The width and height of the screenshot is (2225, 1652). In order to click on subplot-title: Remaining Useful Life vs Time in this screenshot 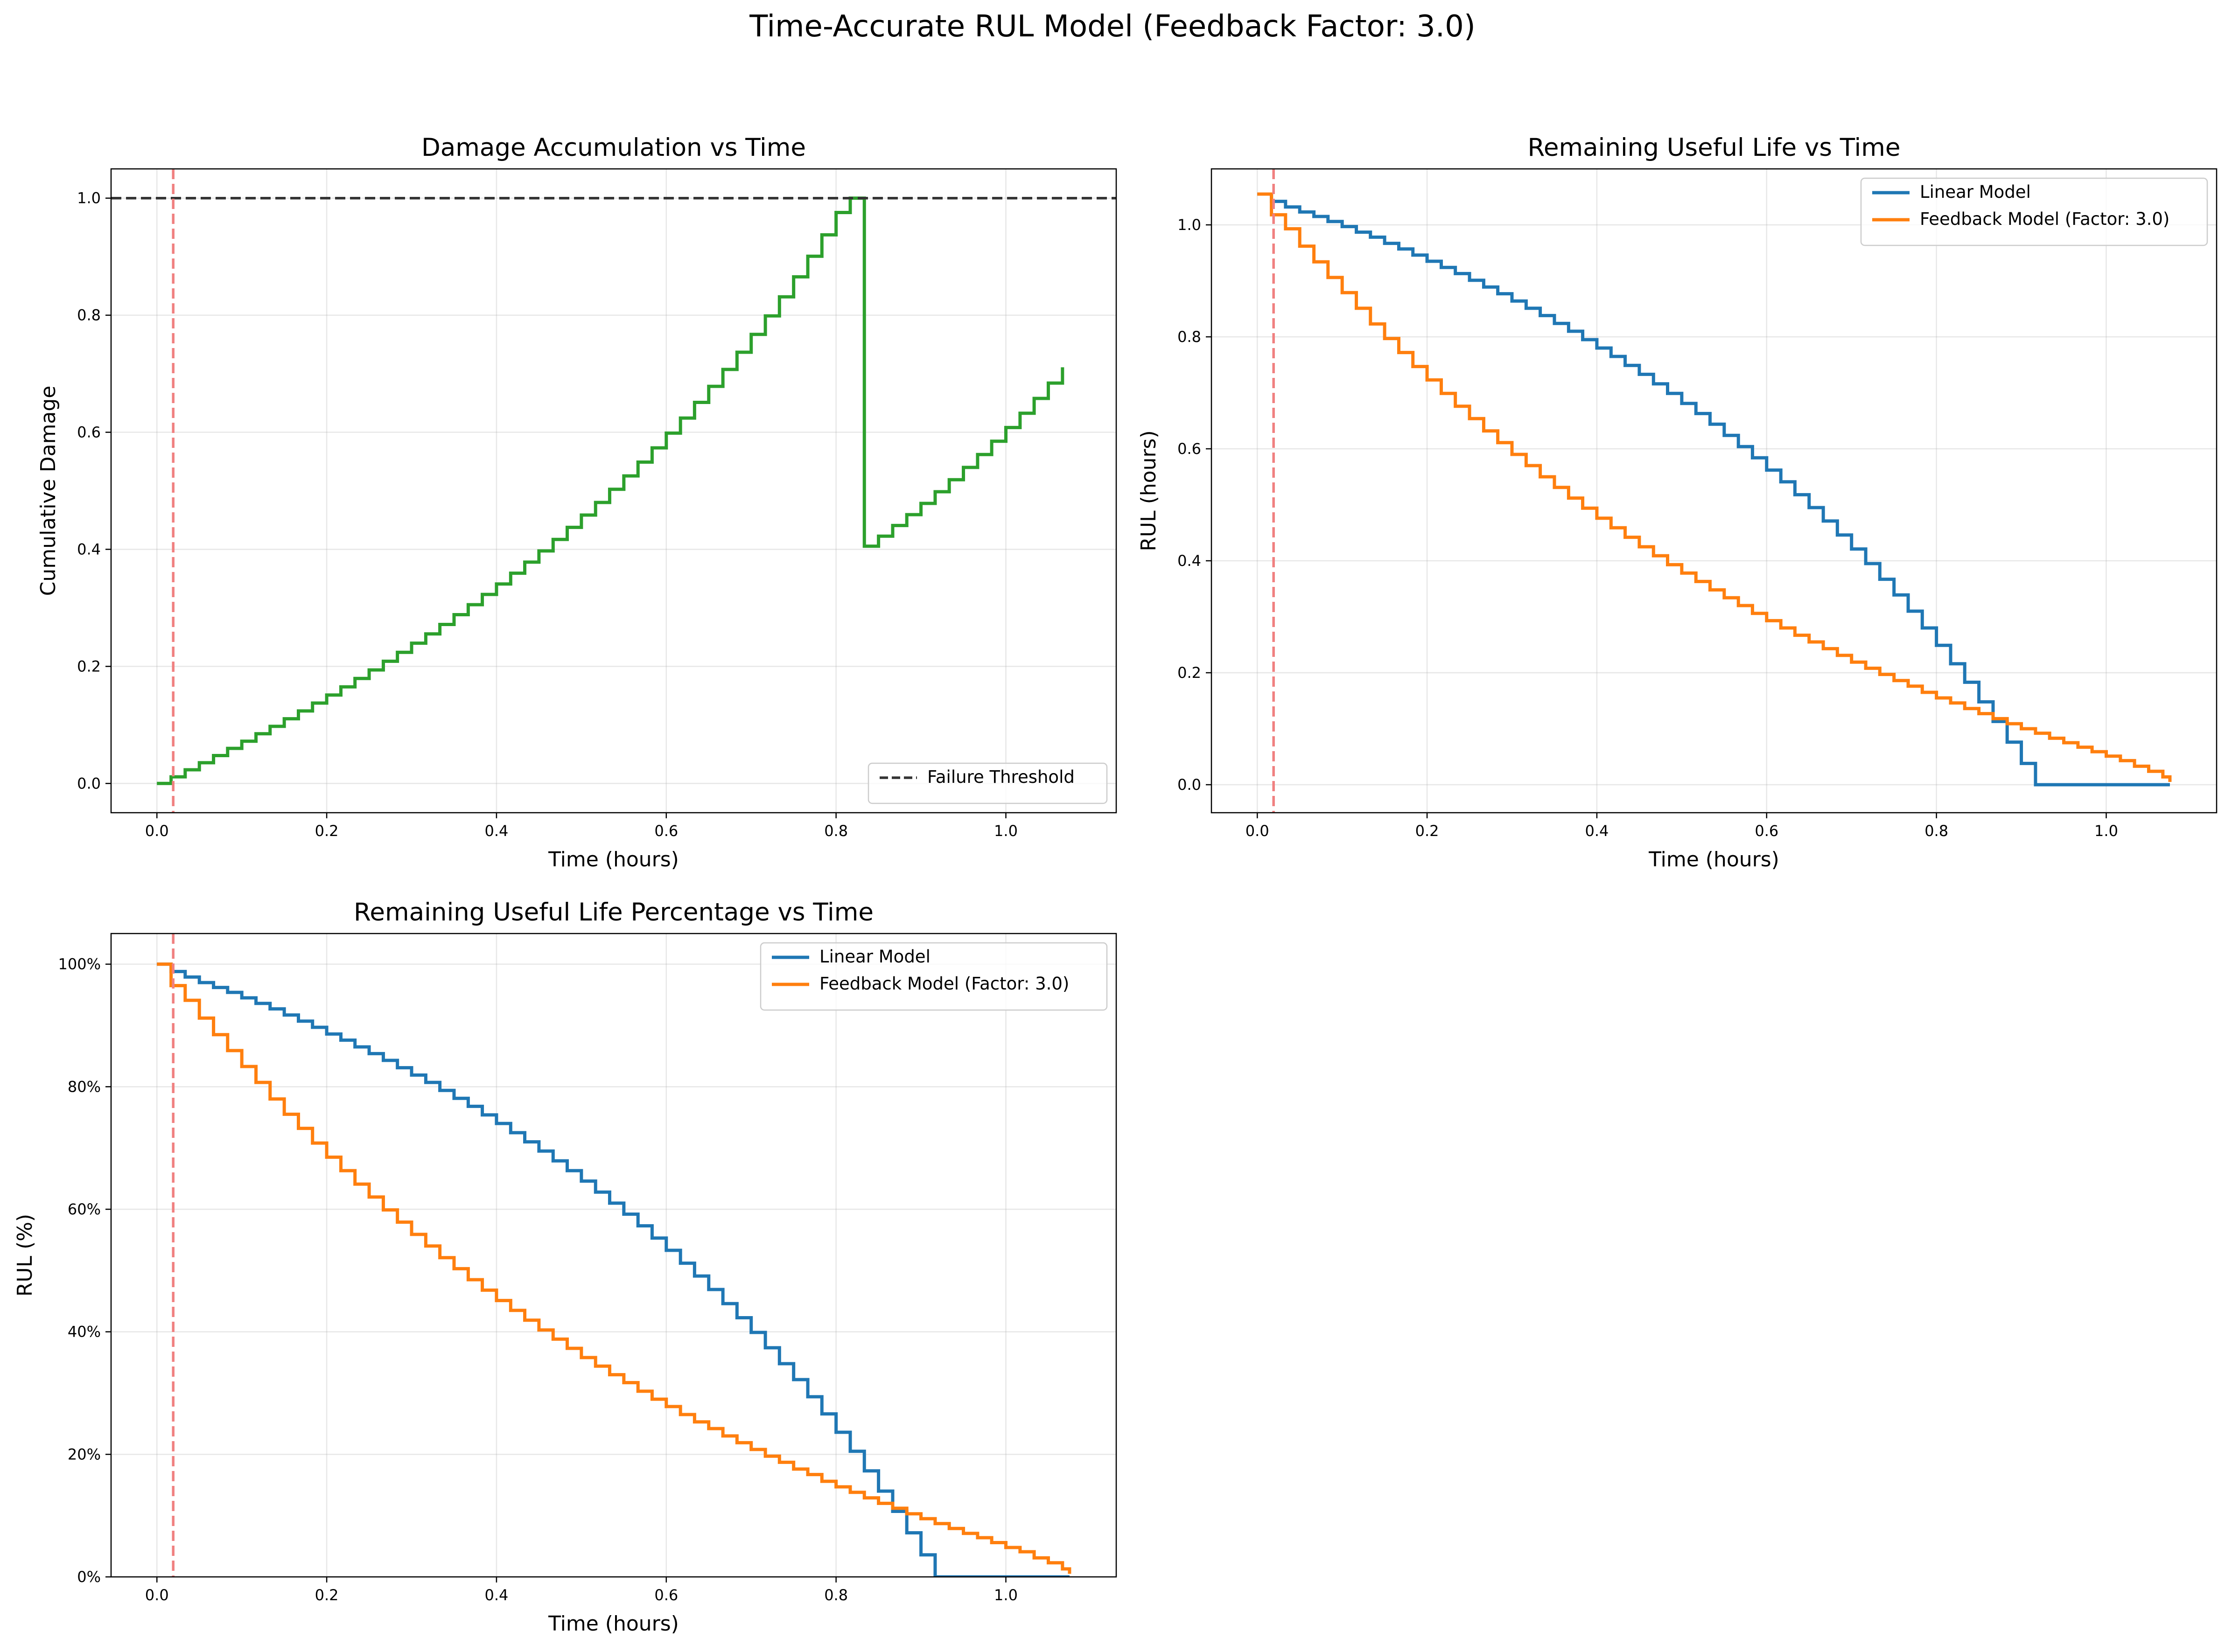, I will do `click(1714, 148)`.